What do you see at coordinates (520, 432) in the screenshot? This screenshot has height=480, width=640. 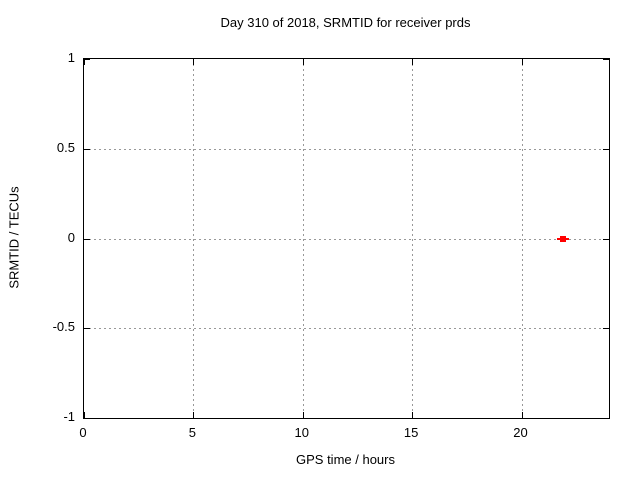 I see `x-tick-label: 20` at bounding box center [520, 432].